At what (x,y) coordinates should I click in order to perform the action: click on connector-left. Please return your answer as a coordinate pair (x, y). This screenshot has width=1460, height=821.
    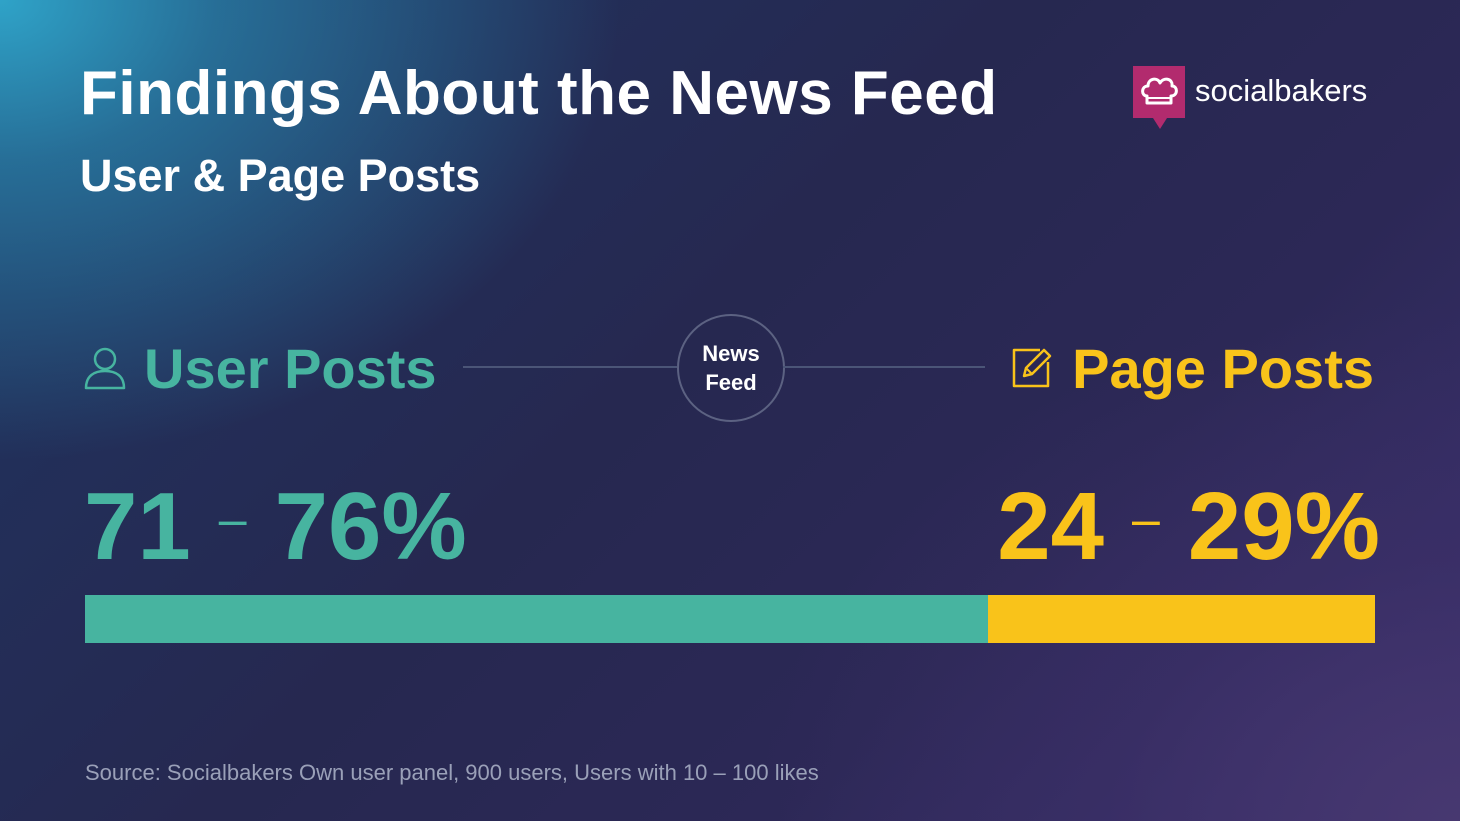
    Looking at the image, I should click on (570, 367).